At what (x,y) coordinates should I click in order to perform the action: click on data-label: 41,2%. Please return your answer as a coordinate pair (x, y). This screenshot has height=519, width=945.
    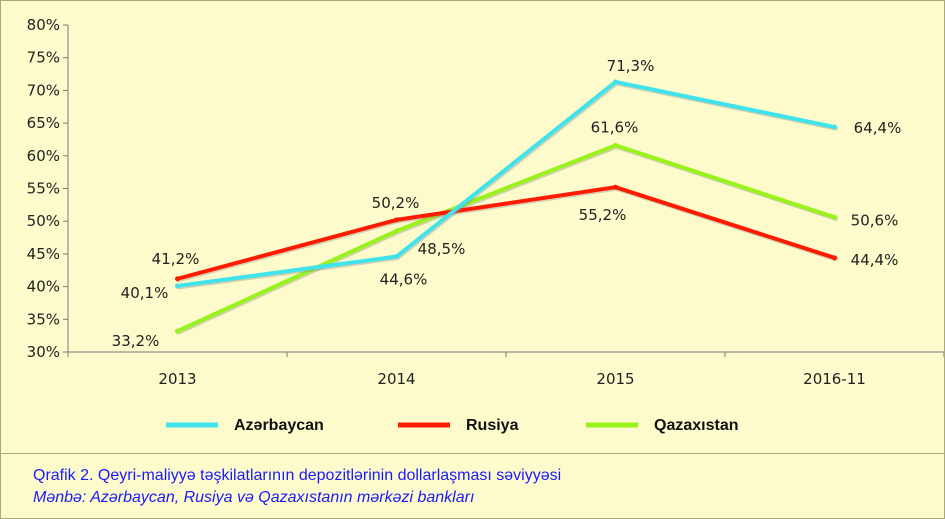
    Looking at the image, I should click on (176, 259).